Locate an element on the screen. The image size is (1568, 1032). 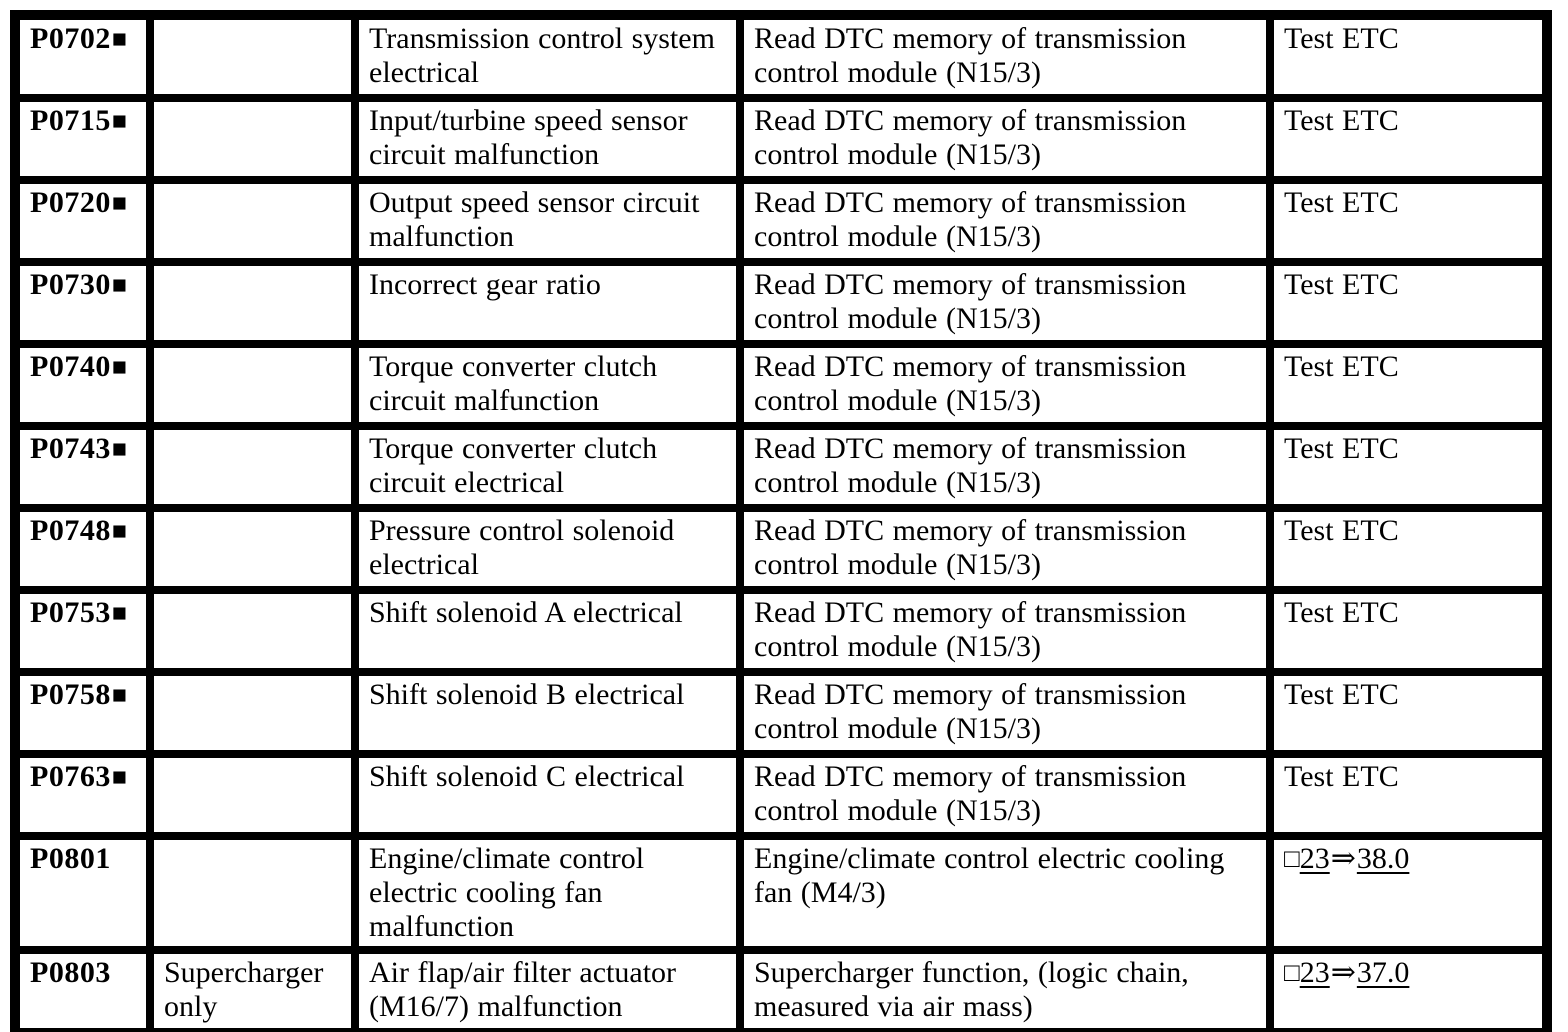
description-cell: Shift solenoid B electrical is located at coordinates (547, 713).